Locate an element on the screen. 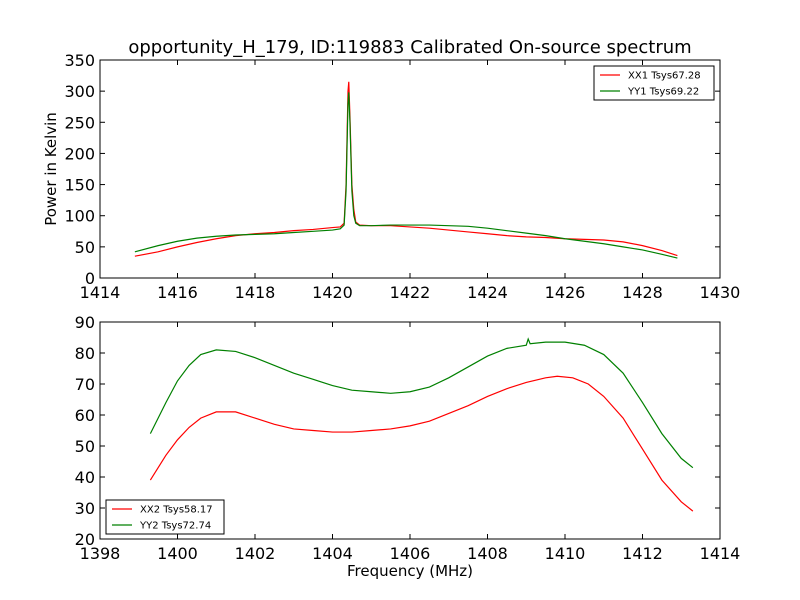 The width and height of the screenshot is (800, 600). legend-entry: YY1 Tsys69.22 is located at coordinates (663, 92).